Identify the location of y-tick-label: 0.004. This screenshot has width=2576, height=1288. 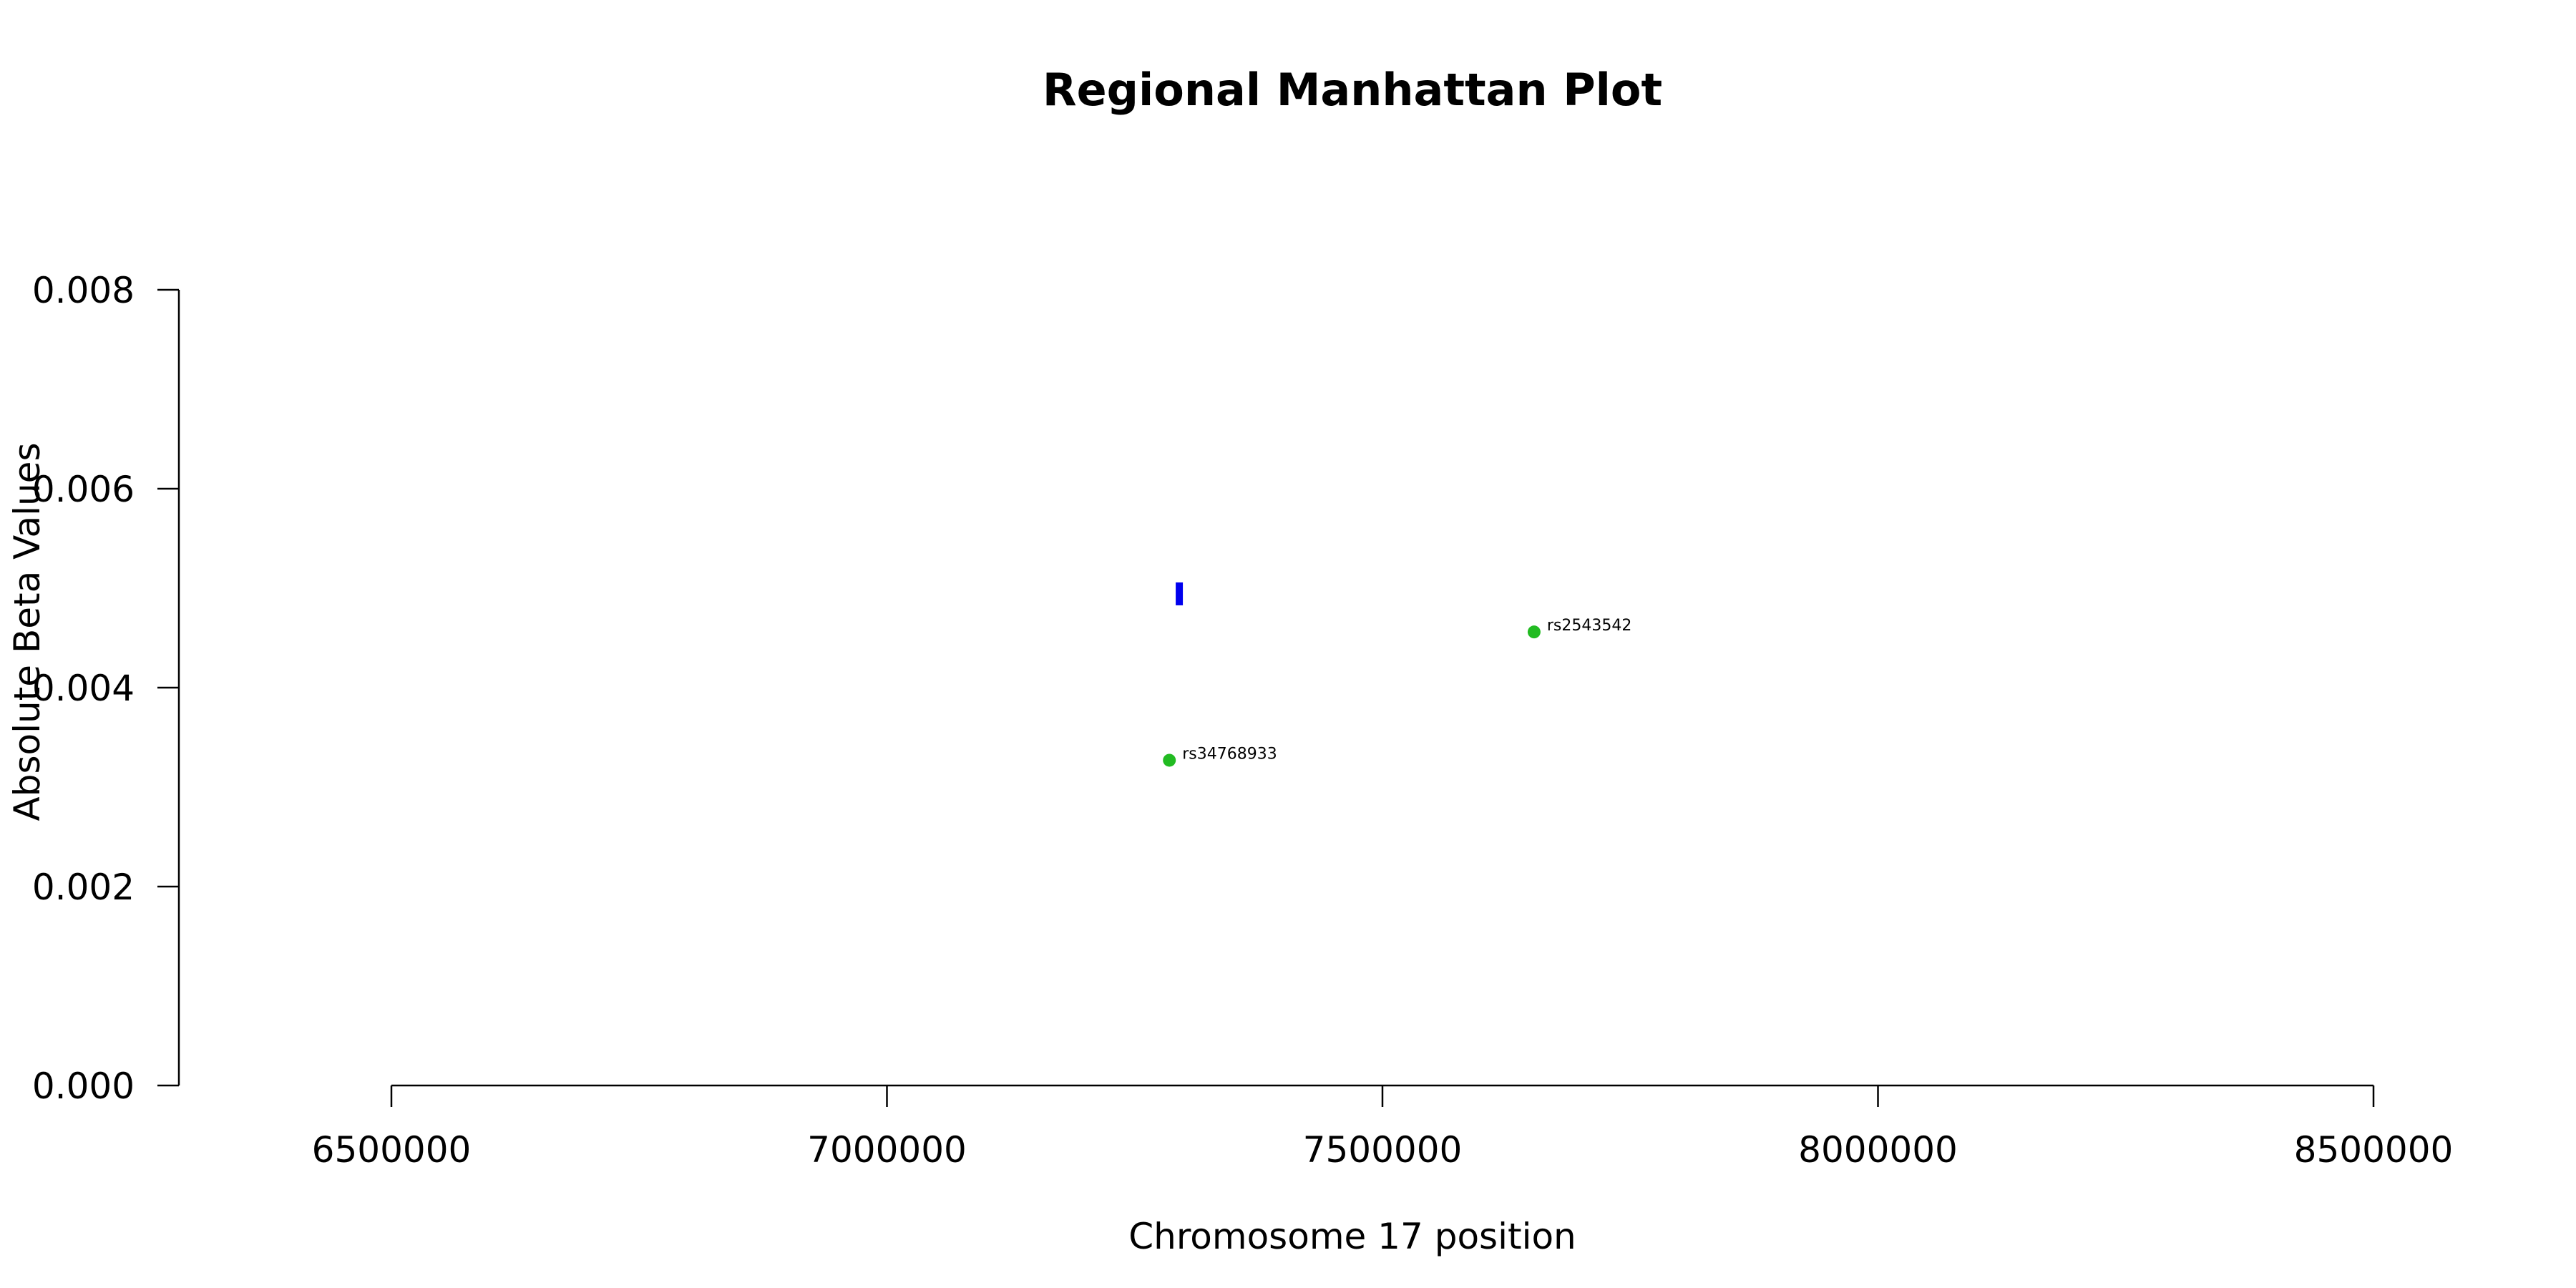
(83, 688).